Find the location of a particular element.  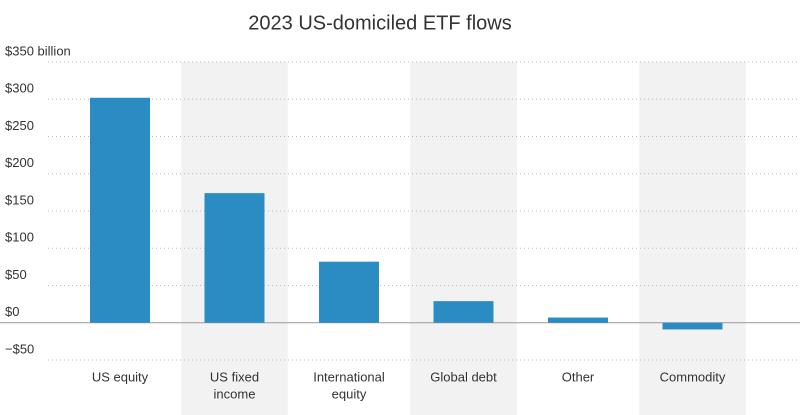

x-tick-label: income is located at coordinates (235, 393).